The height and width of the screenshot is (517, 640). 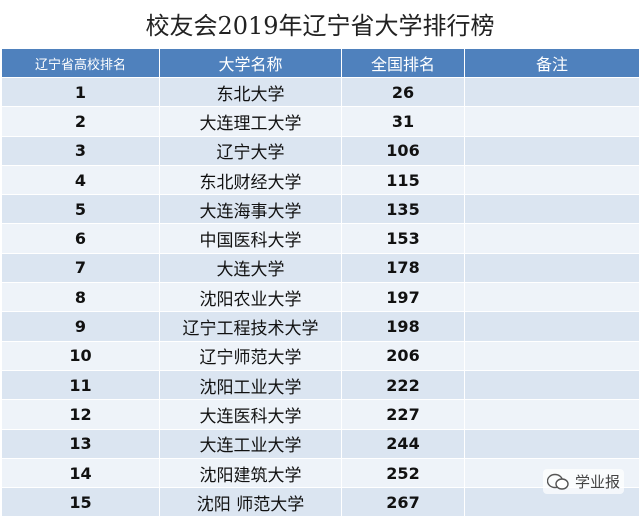 What do you see at coordinates (552, 63) in the screenshot?
I see `column-header: 备注` at bounding box center [552, 63].